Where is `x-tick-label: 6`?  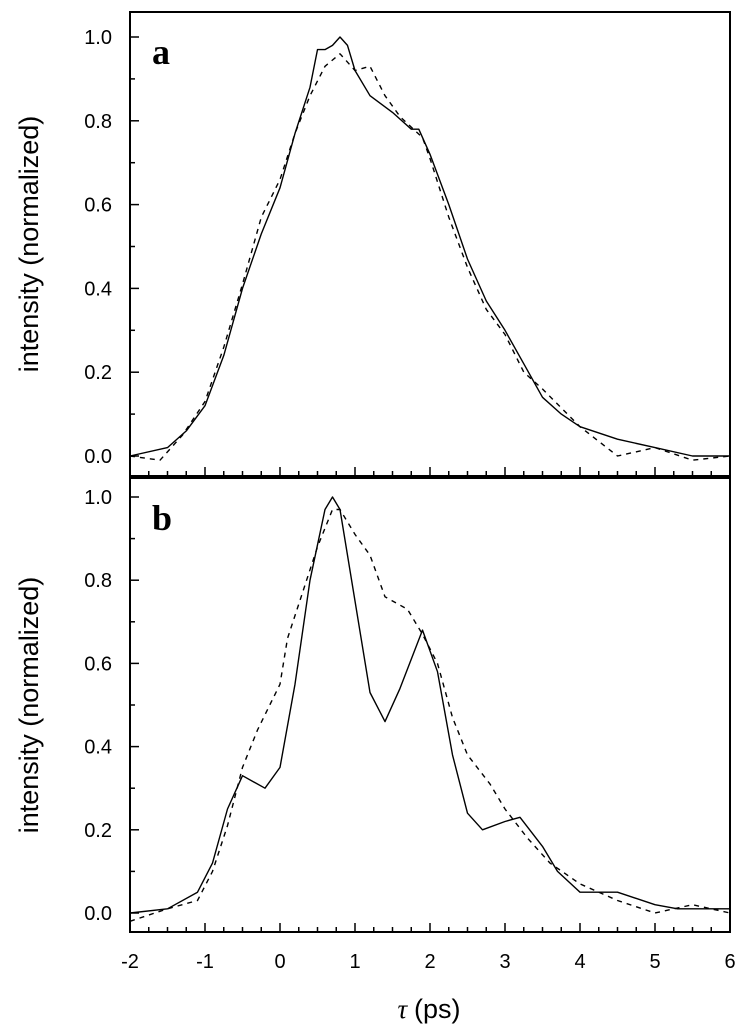 x-tick-label: 6 is located at coordinates (729, 962).